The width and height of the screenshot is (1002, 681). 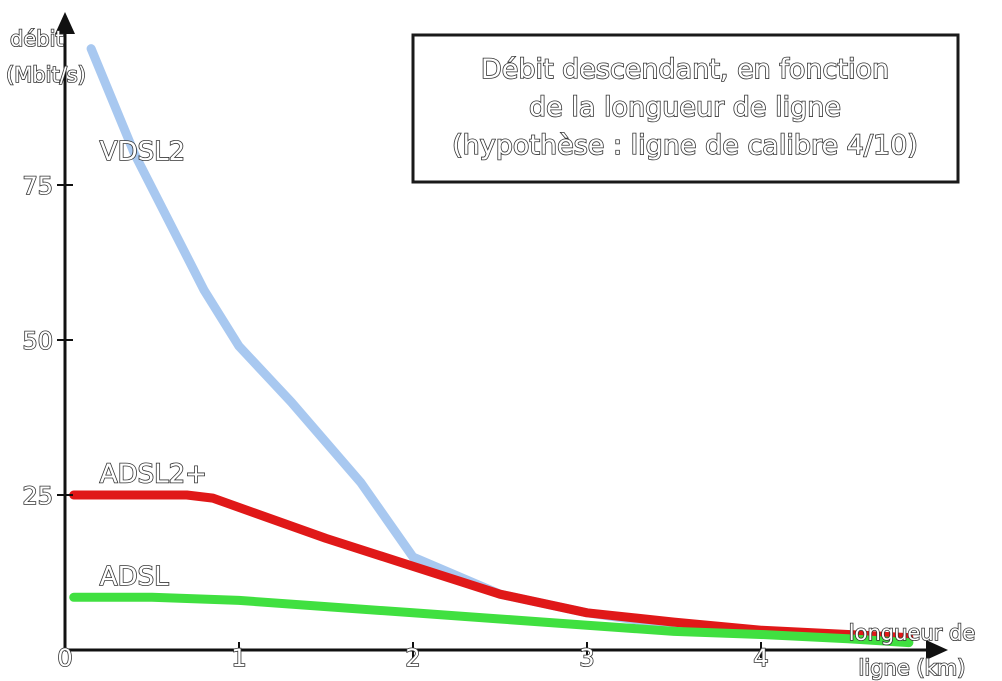 What do you see at coordinates (912, 668) in the screenshot?
I see `x-axis-title-line-2: ligne (km)` at bounding box center [912, 668].